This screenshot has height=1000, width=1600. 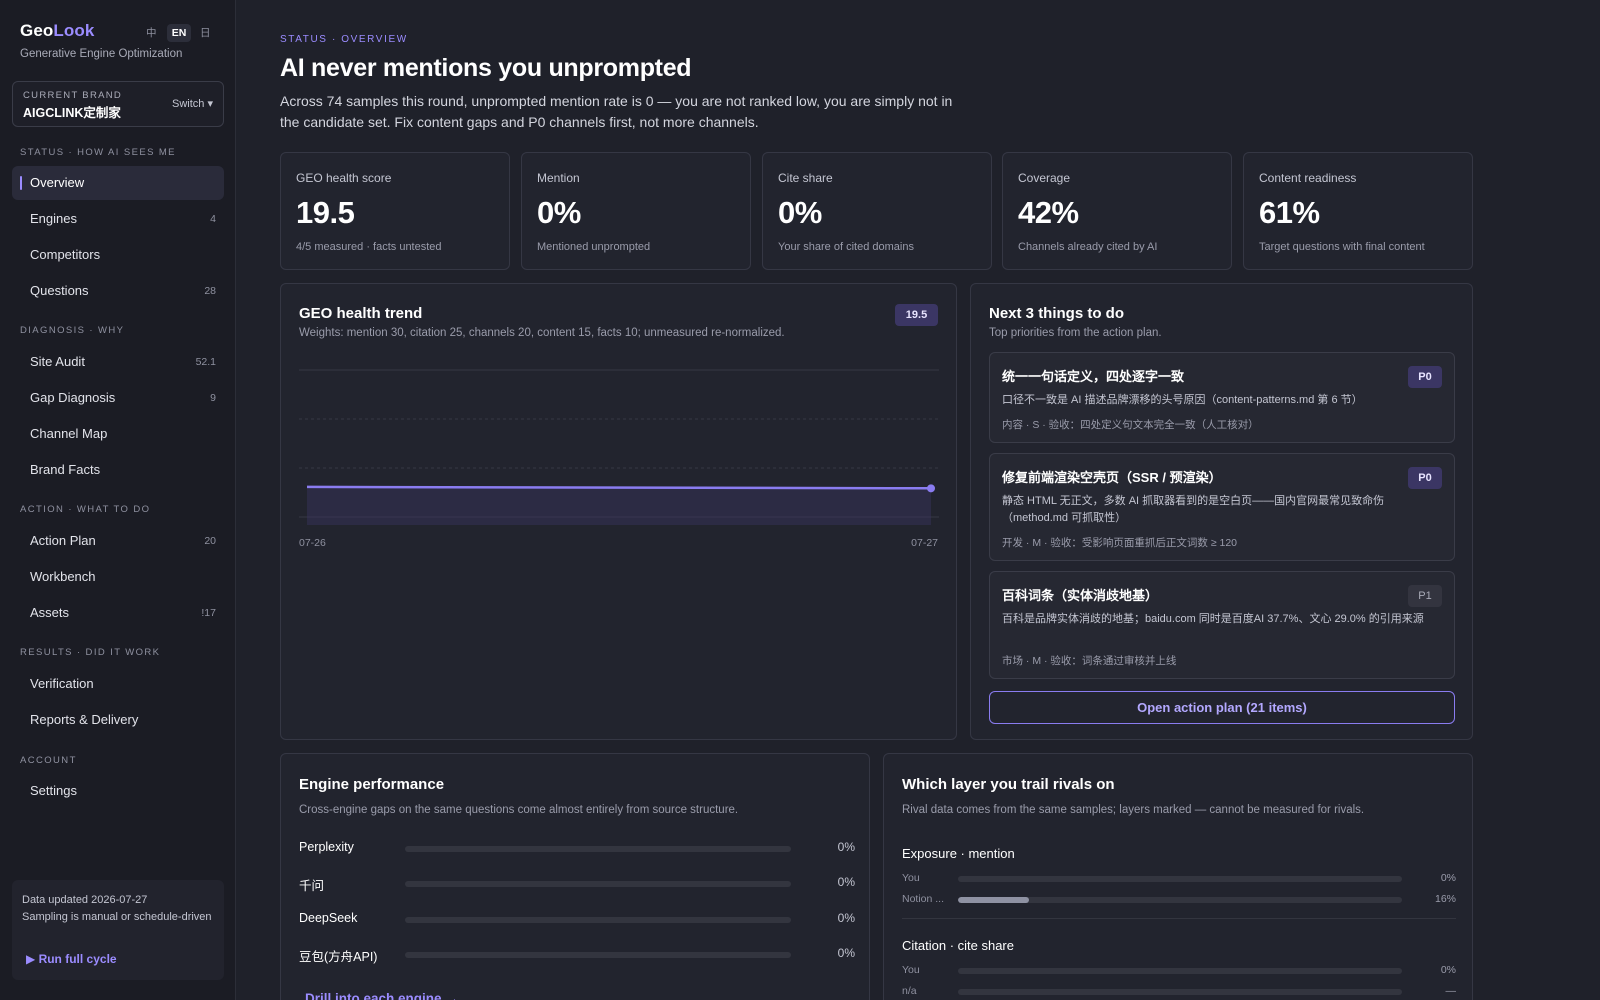 I want to click on sidebar-item-label: Settings, so click(x=53, y=790).